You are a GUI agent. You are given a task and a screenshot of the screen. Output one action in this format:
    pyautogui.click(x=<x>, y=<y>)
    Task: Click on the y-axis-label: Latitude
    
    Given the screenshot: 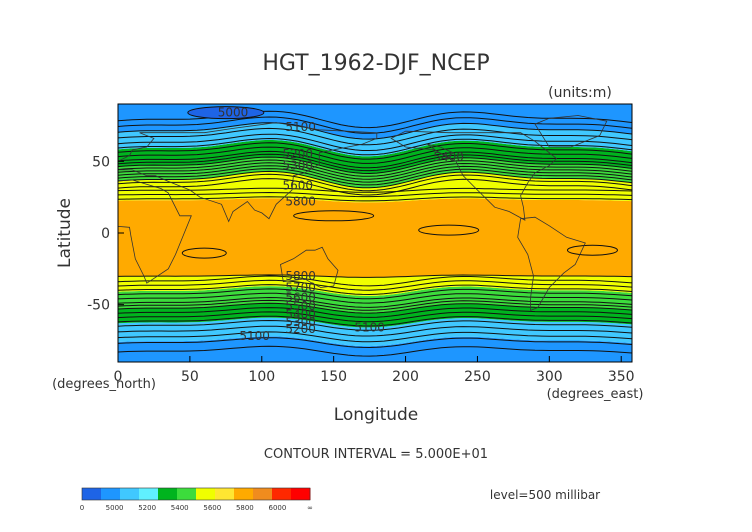 What is the action you would take?
    pyautogui.click(x=65, y=233)
    